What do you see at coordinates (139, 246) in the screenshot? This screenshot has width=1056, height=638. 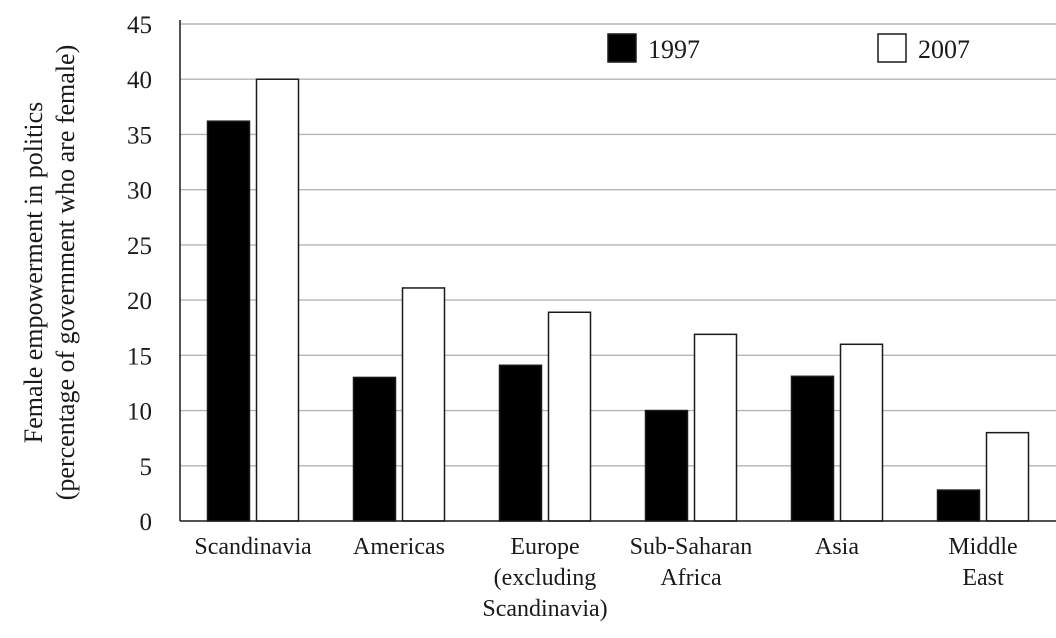 I see `y-tick-25: 25` at bounding box center [139, 246].